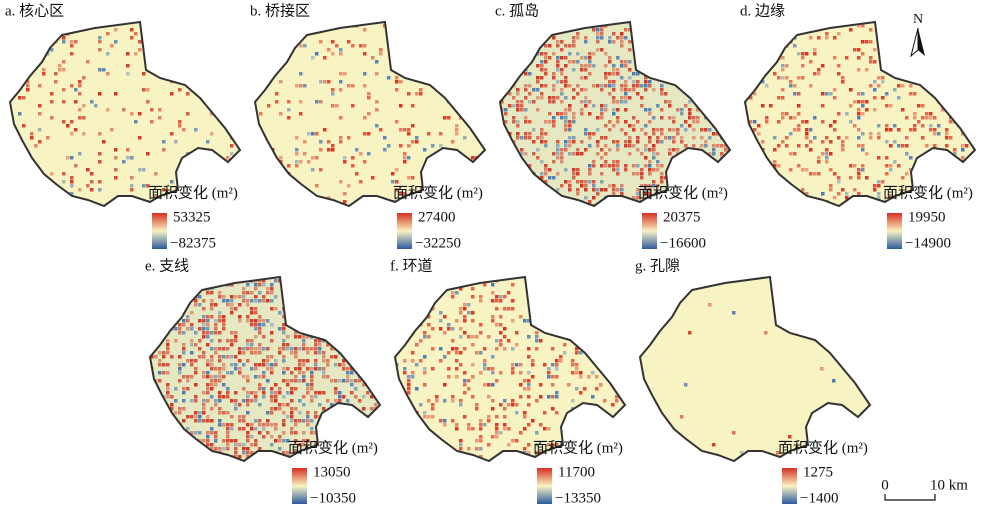 This screenshot has width=1000, height=511. What do you see at coordinates (682, 217) in the screenshot?
I see `legend-max: 20375` at bounding box center [682, 217].